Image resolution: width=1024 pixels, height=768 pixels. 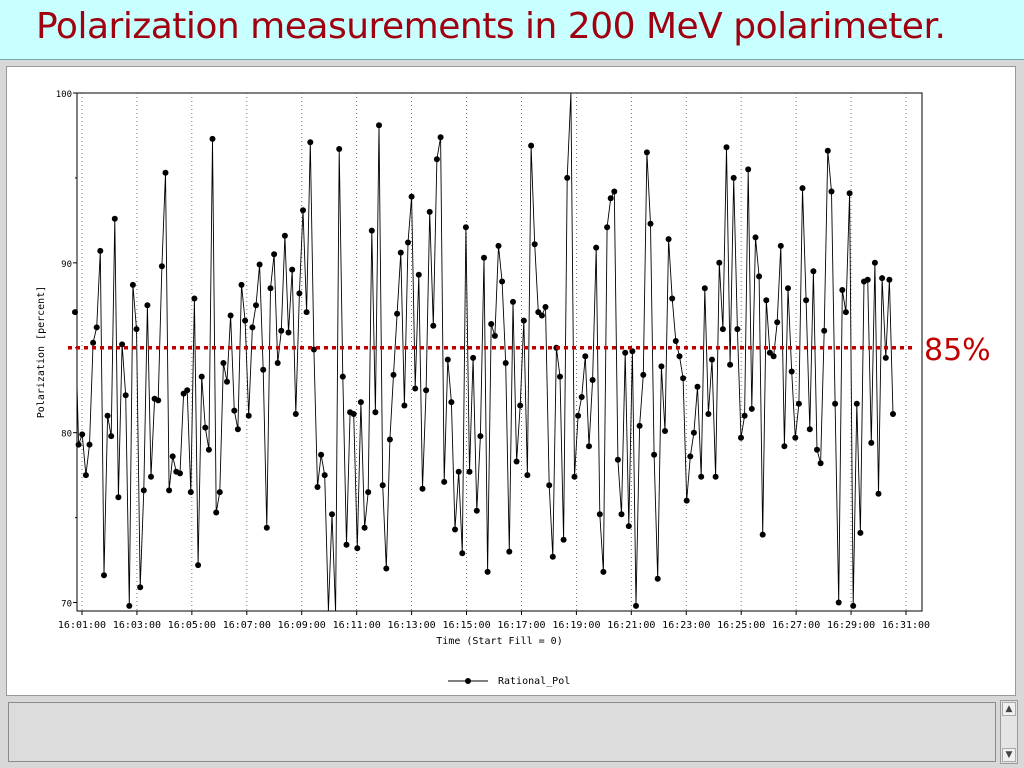 I want to click on scroll-down-icon: ▼, so click(x=1009, y=755).